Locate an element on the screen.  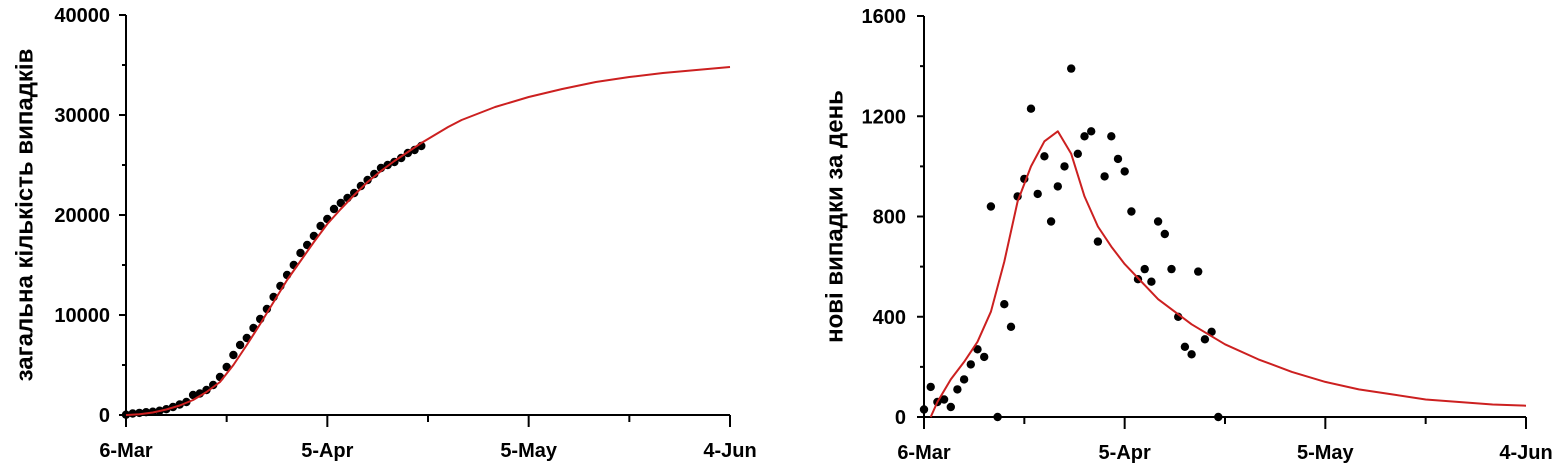
y-tick-label: 40000 is located at coordinates (82, 16).